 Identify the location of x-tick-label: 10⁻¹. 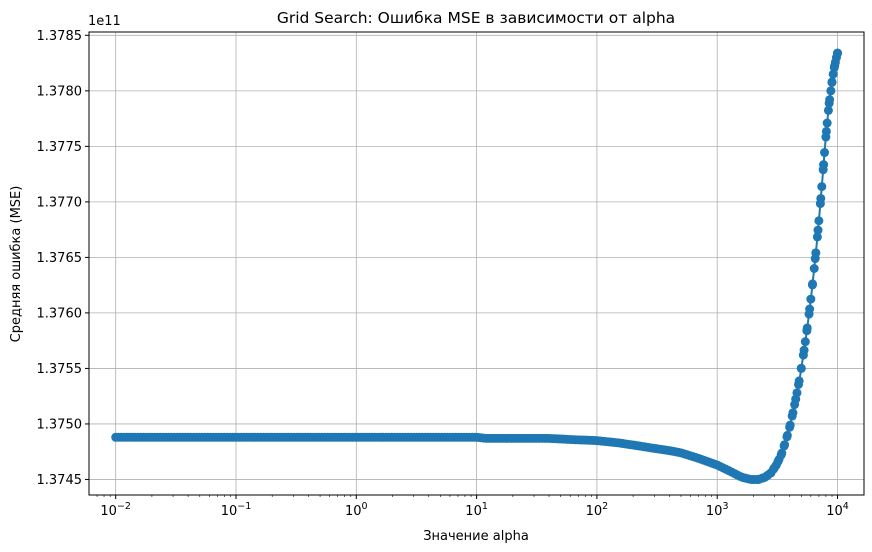
(236, 510).